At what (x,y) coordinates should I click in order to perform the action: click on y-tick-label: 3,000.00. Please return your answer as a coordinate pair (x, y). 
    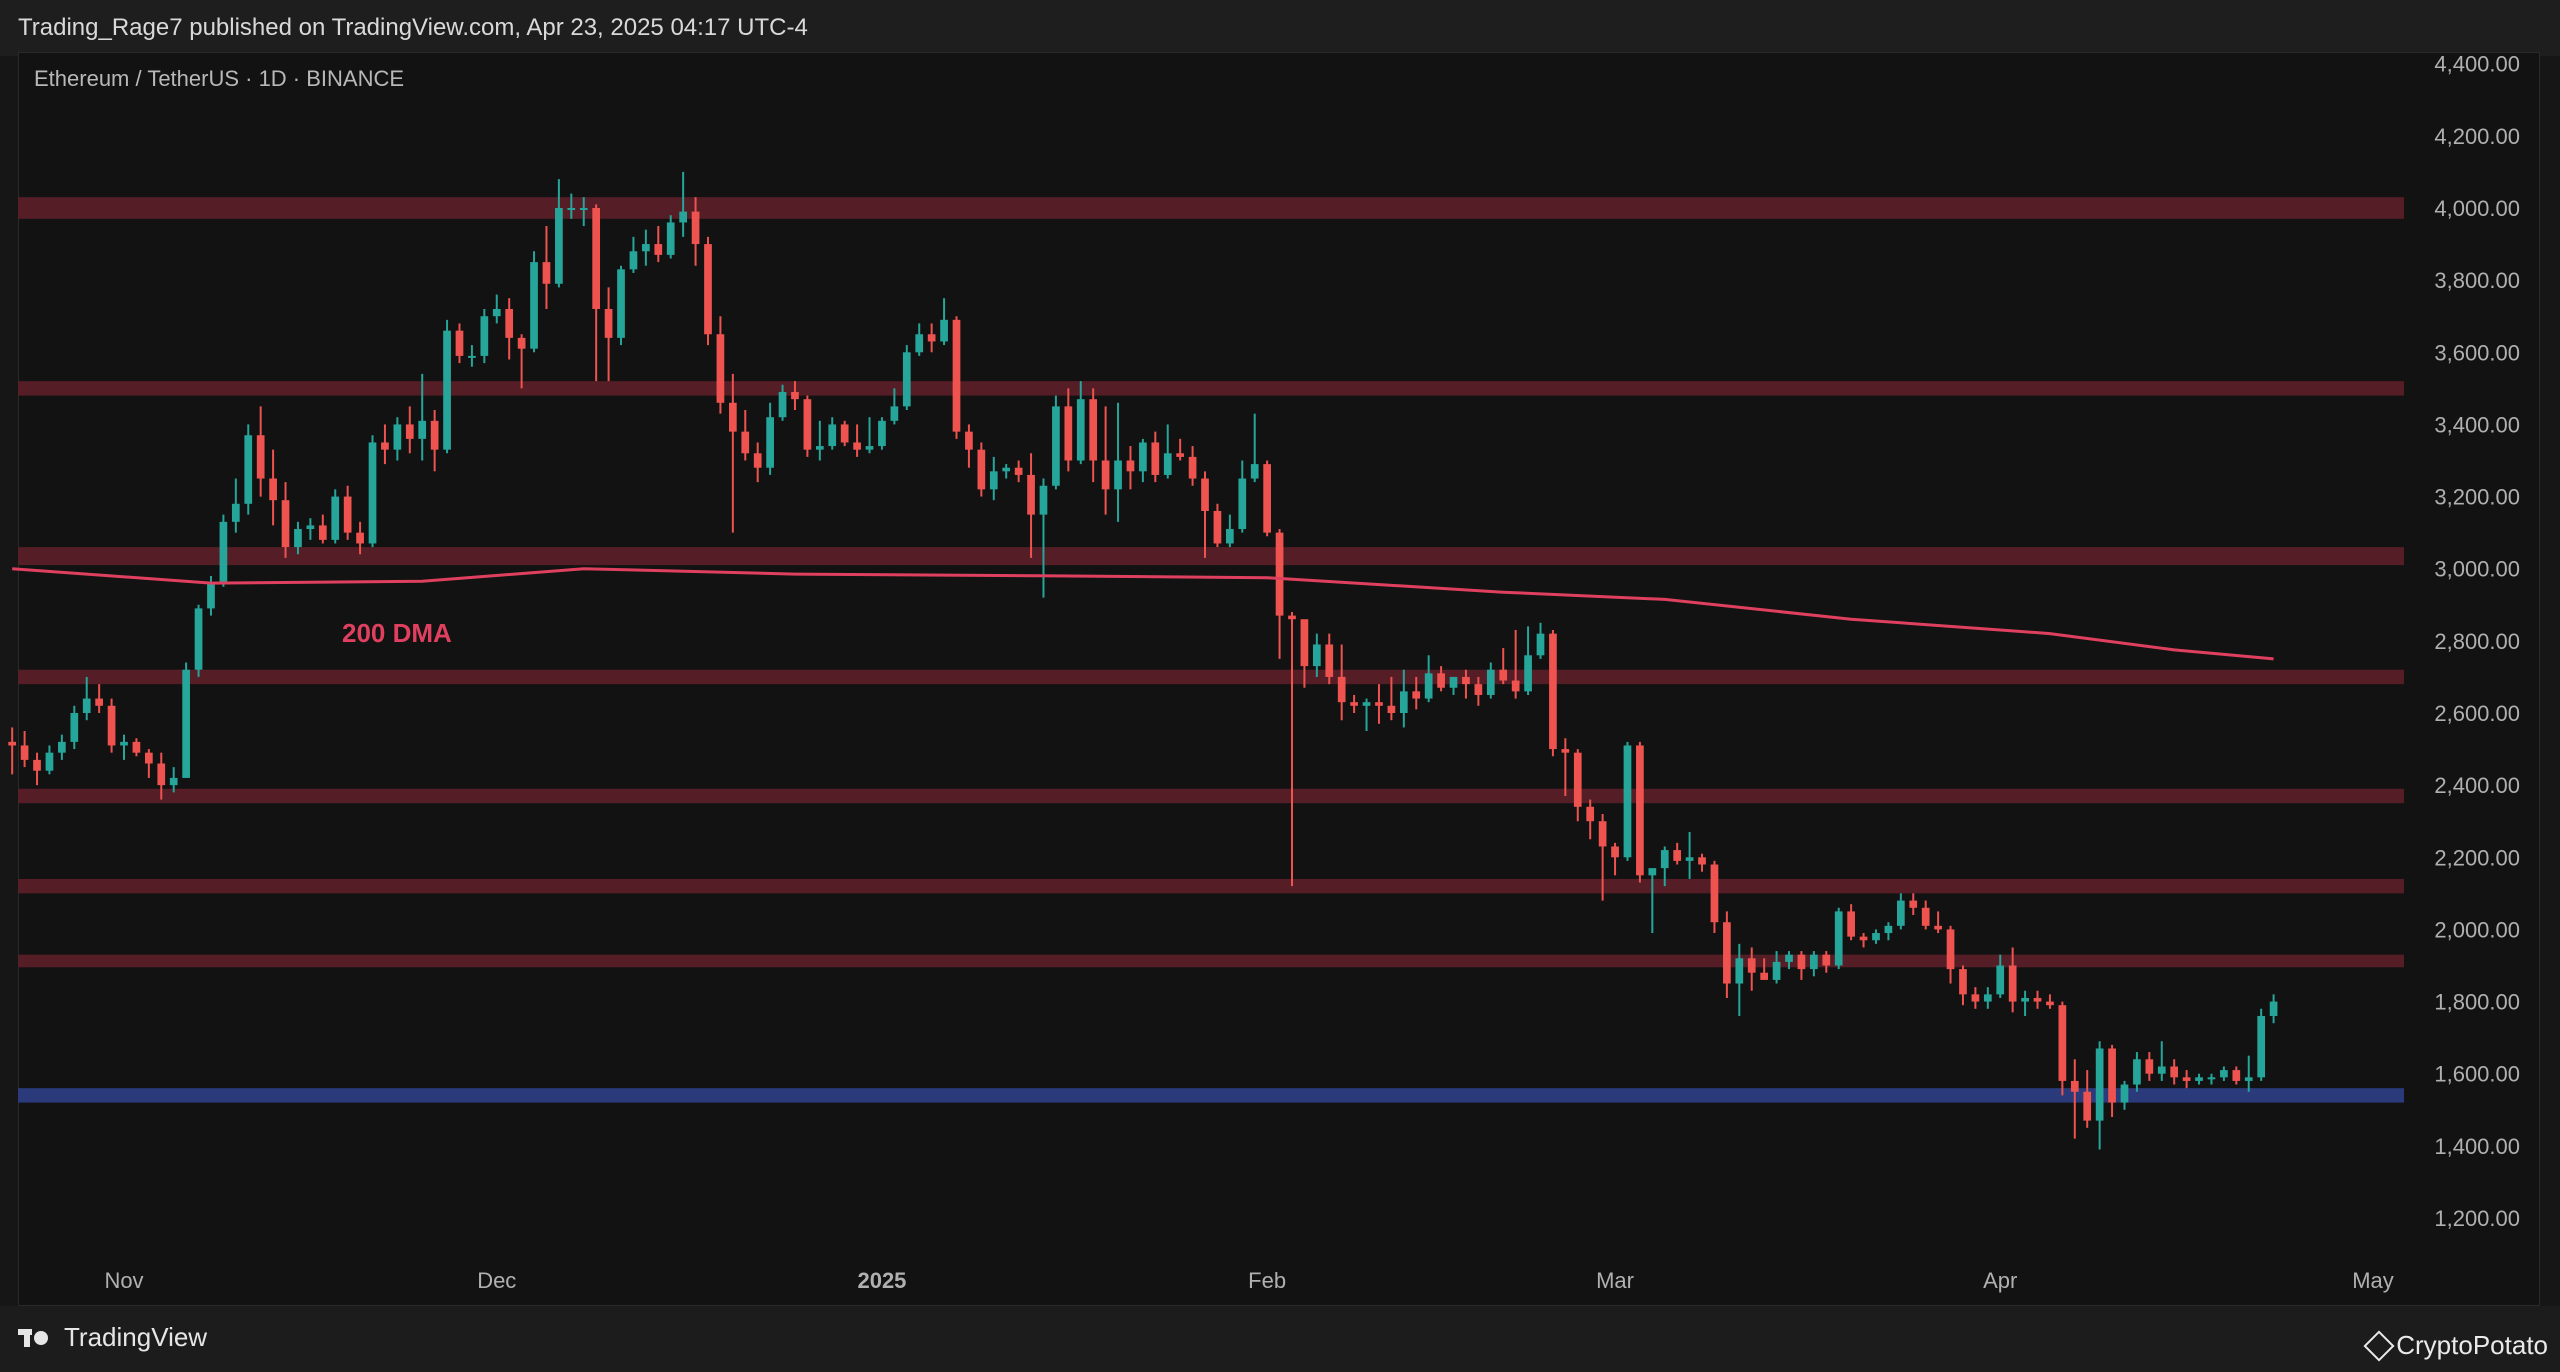
    Looking at the image, I should click on (2477, 569).